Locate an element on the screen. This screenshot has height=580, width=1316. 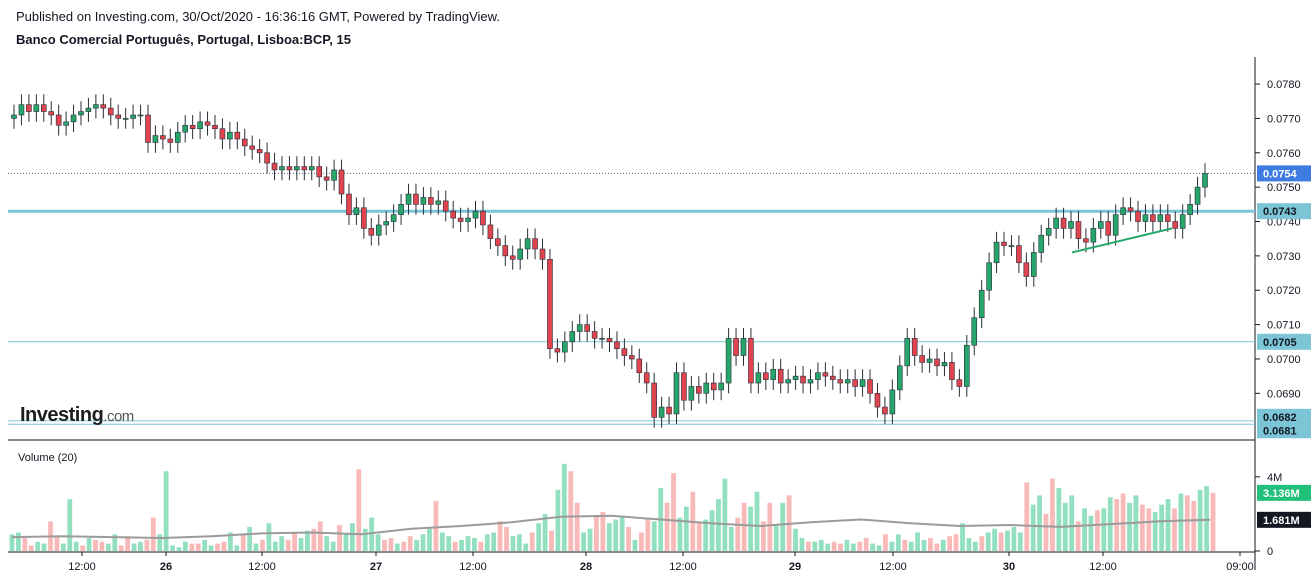
volume-ma-tag: 1.681M is located at coordinates (1284, 519).